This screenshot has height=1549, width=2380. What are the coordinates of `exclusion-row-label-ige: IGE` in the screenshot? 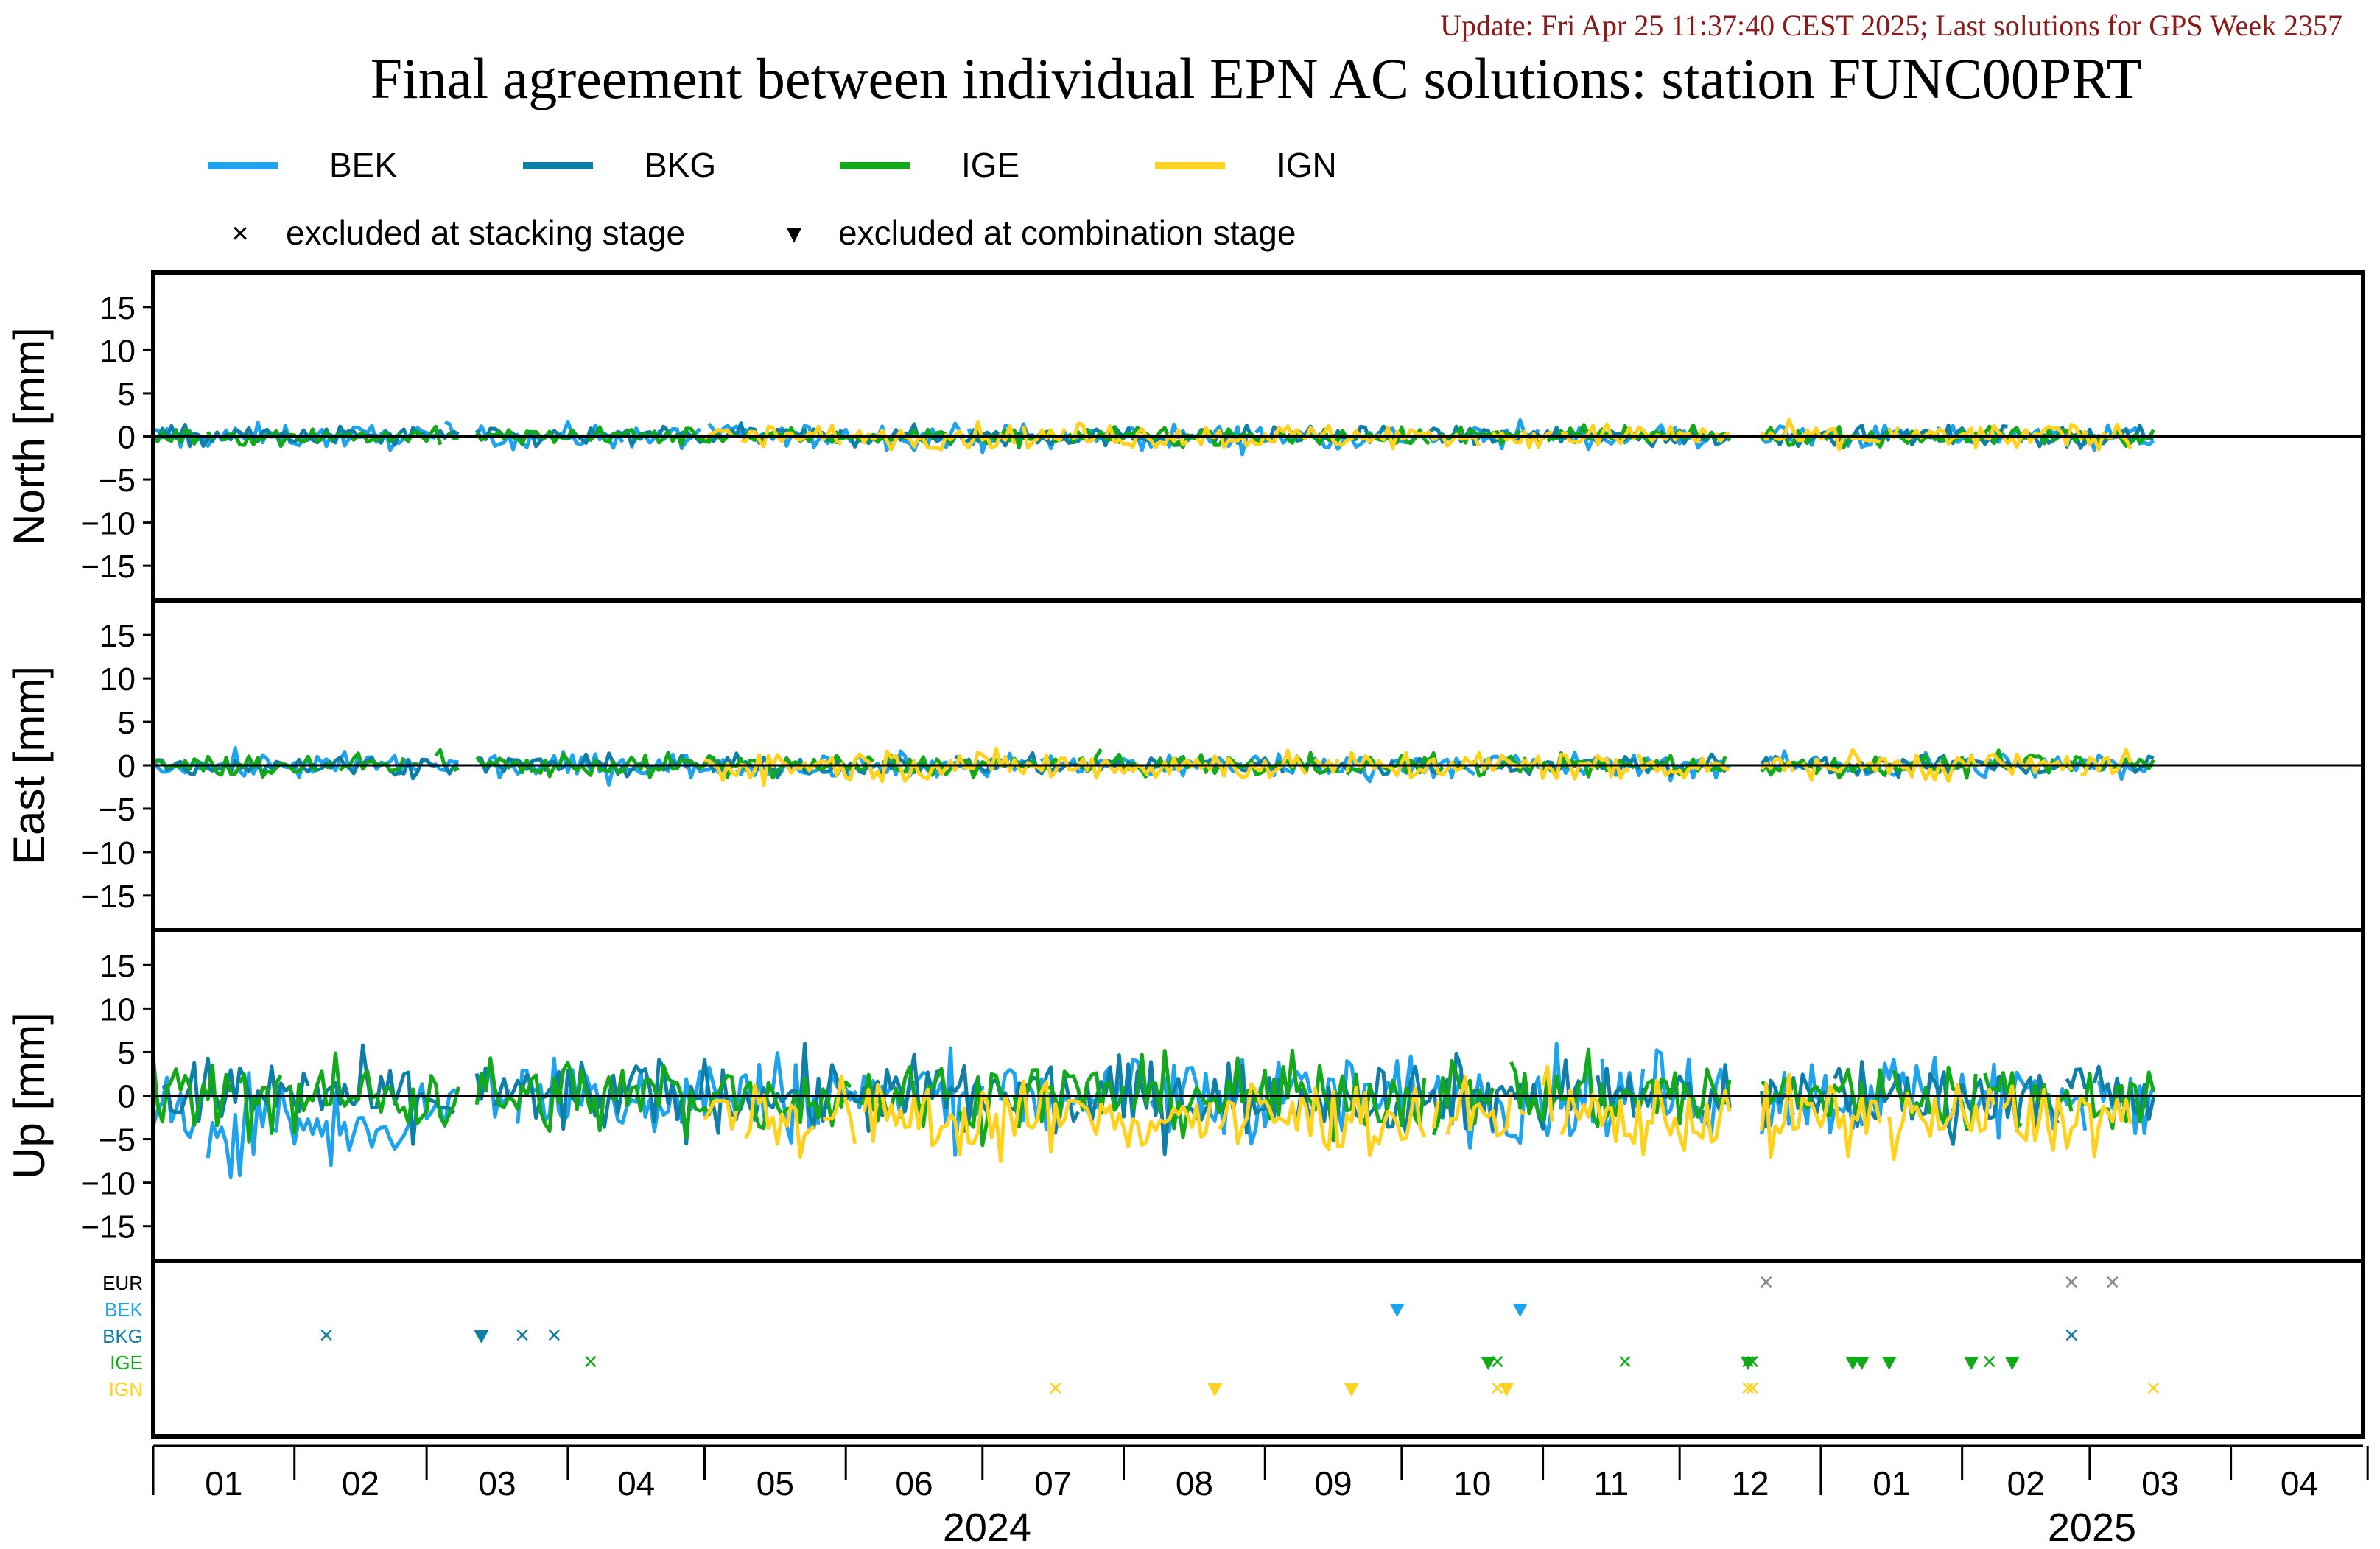 It's located at (126, 1363).